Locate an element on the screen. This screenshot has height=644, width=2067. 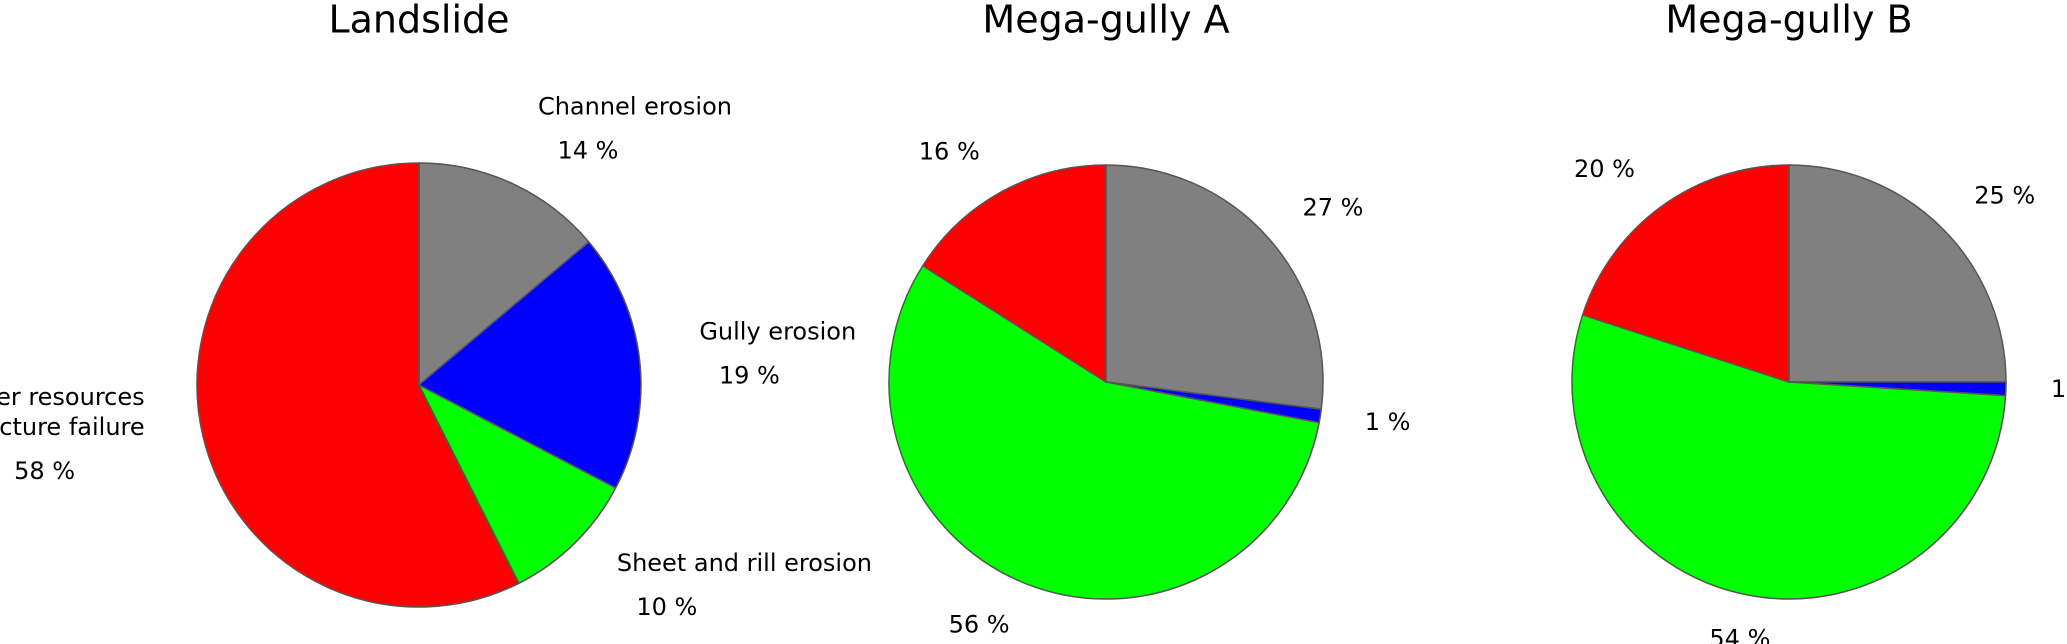
value-label: 14 % is located at coordinates (587, 150).